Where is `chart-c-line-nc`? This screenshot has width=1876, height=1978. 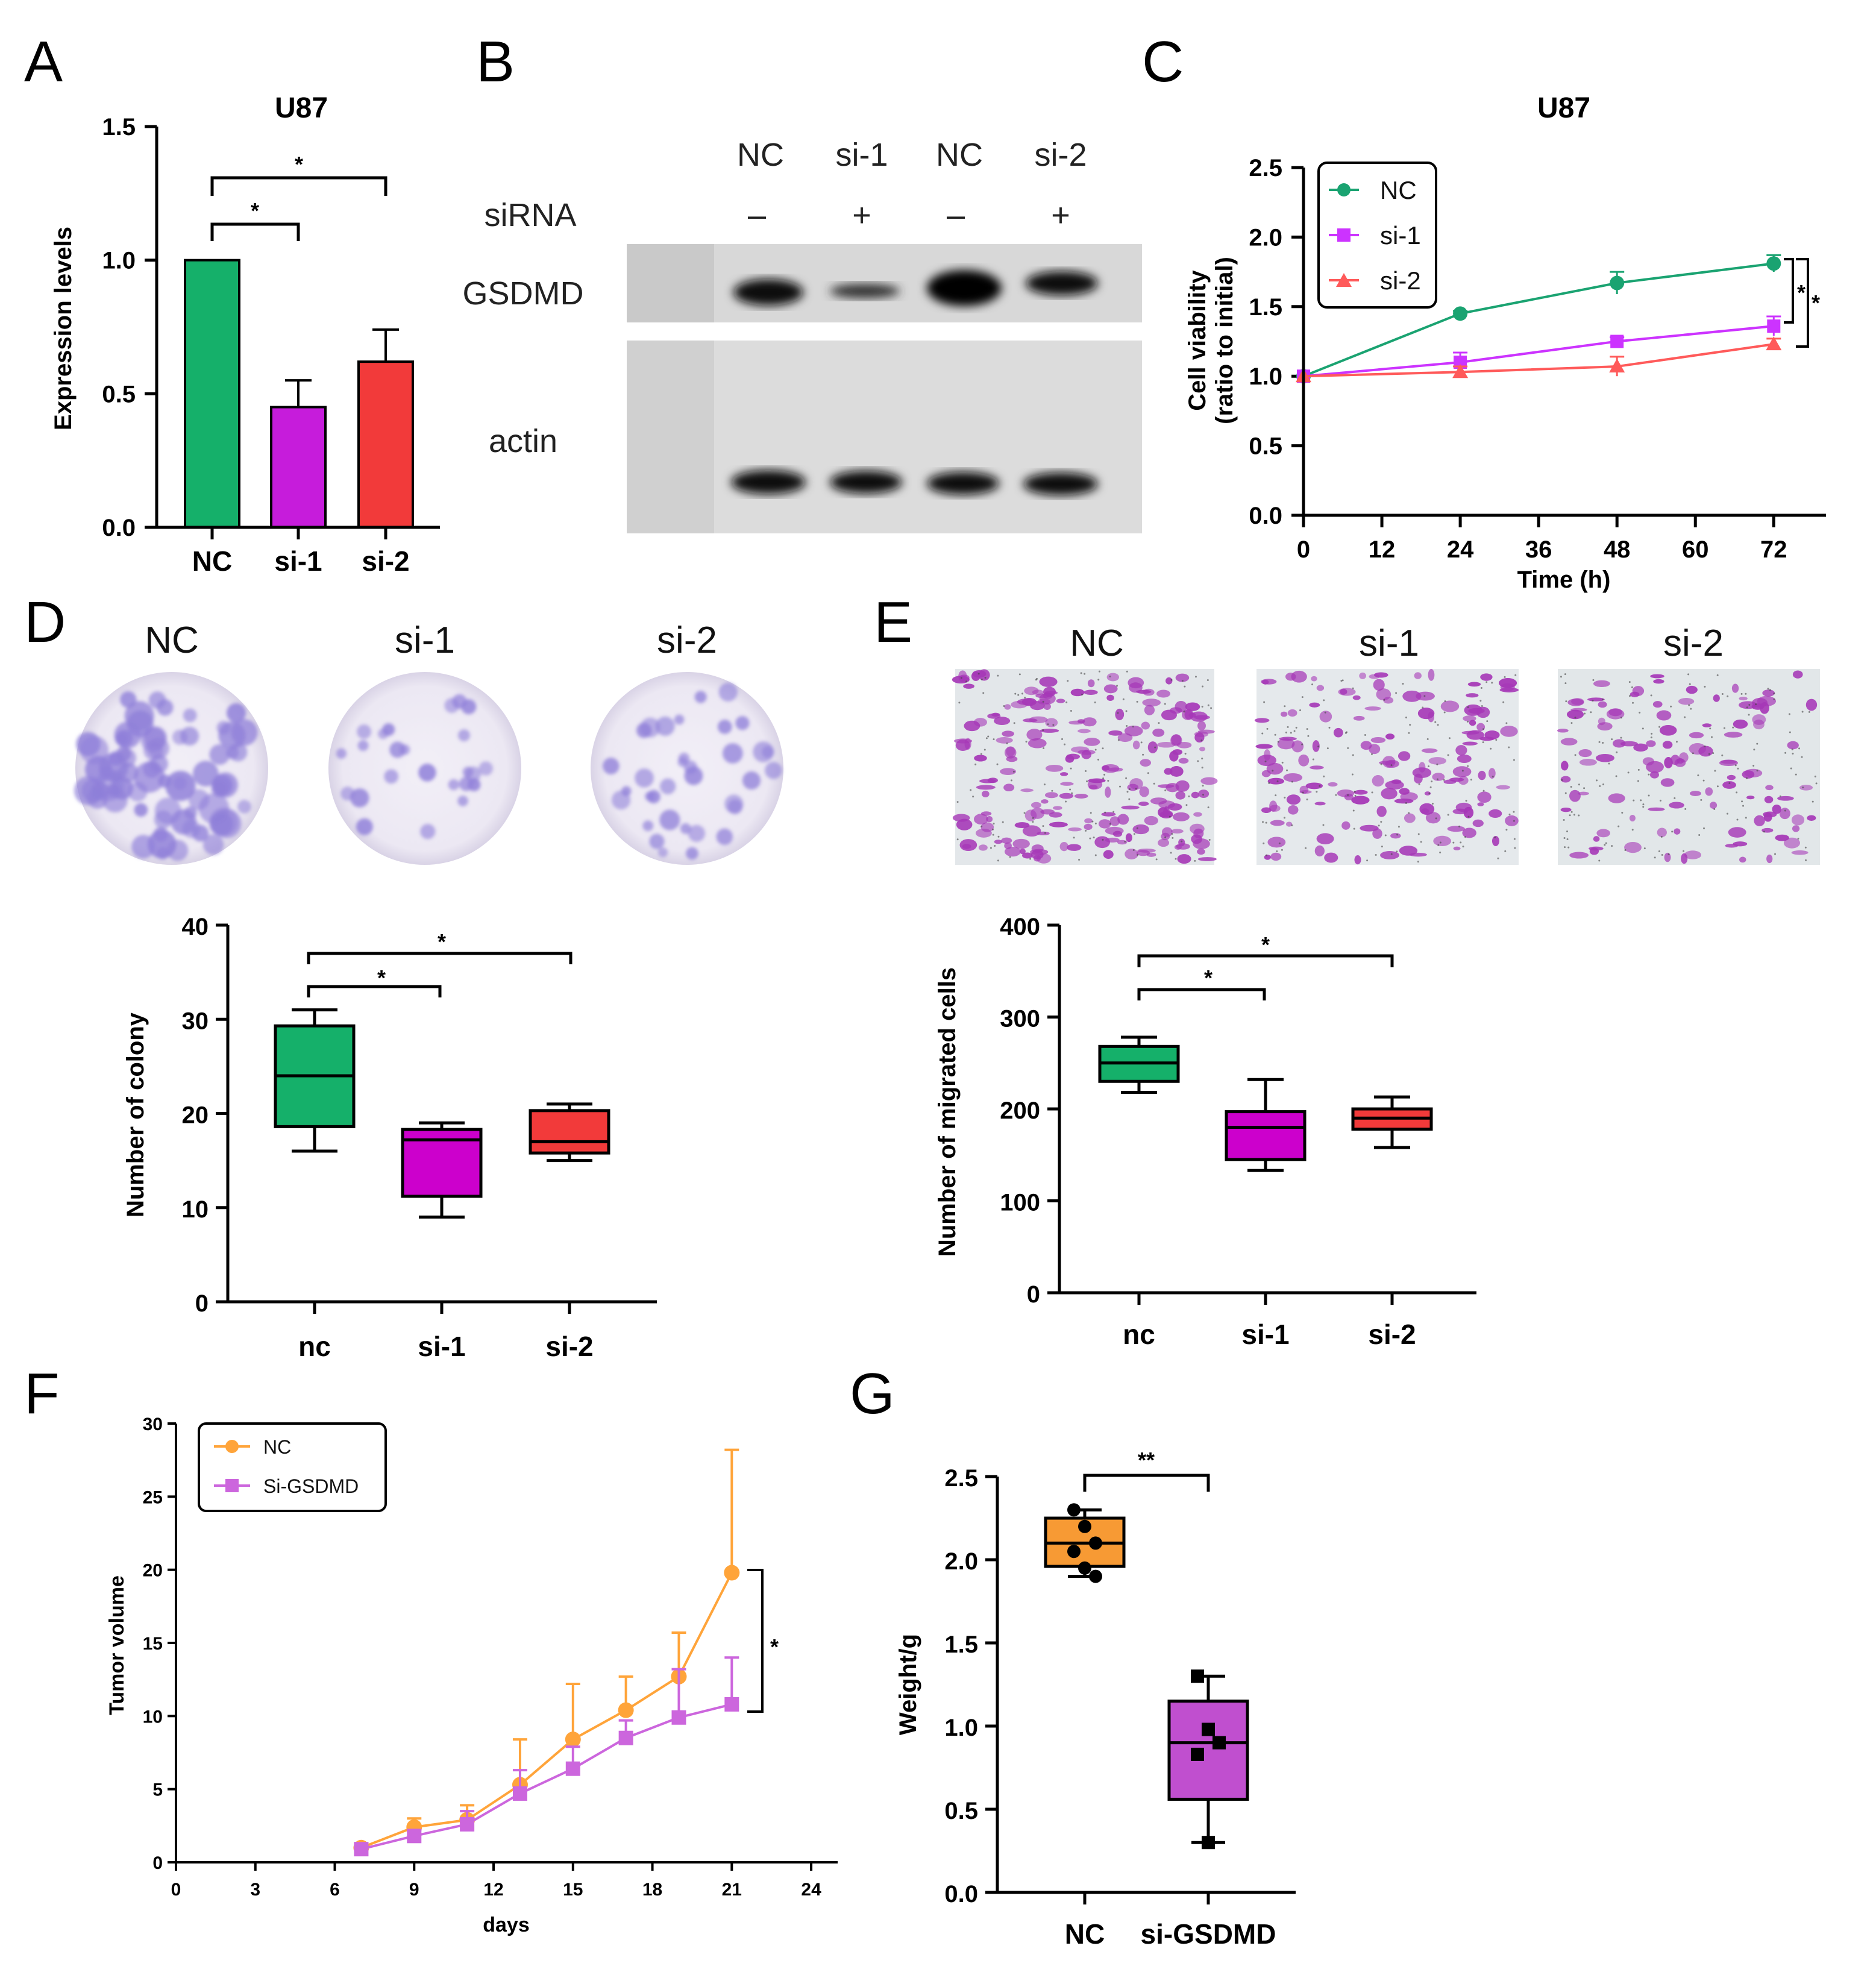 chart-c-line-nc is located at coordinates (1538, 320).